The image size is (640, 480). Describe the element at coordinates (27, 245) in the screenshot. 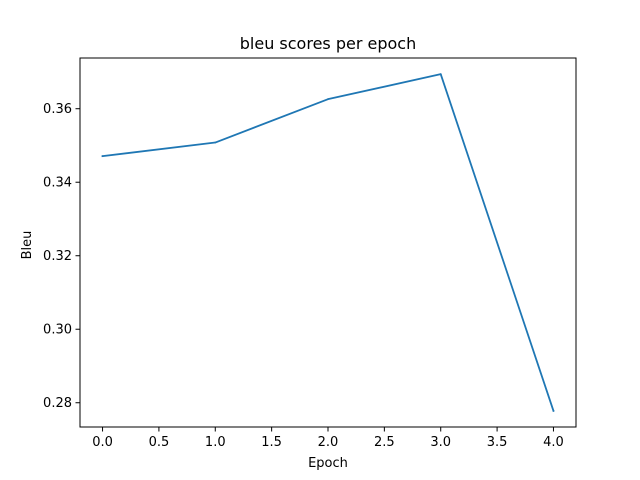

I see `y-axis-title: Bleu` at that location.